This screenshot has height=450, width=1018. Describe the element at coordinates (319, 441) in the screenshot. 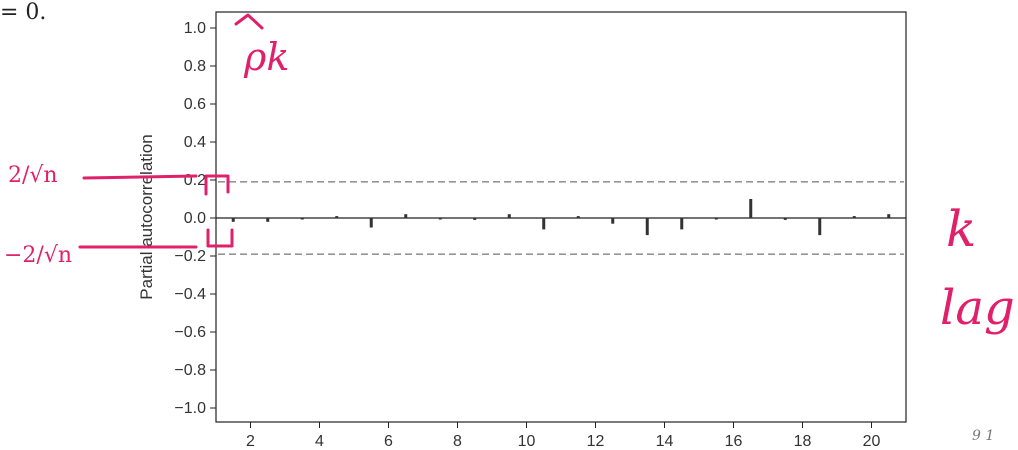

I see `x-tick-label: 4` at that location.